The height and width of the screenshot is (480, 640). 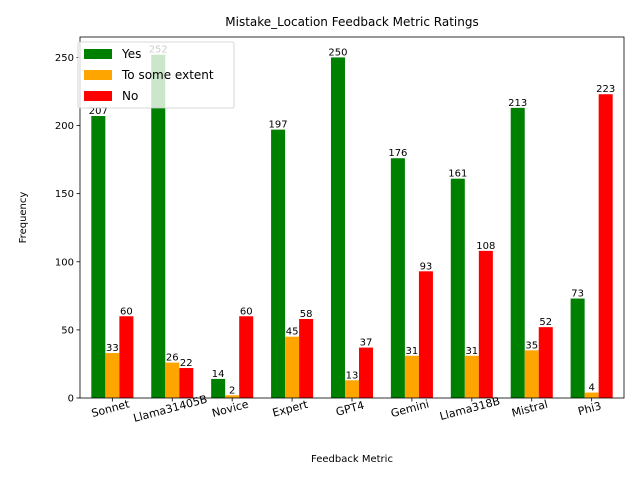 What do you see at coordinates (545, 362) in the screenshot?
I see `bar-no-mistral` at bounding box center [545, 362].